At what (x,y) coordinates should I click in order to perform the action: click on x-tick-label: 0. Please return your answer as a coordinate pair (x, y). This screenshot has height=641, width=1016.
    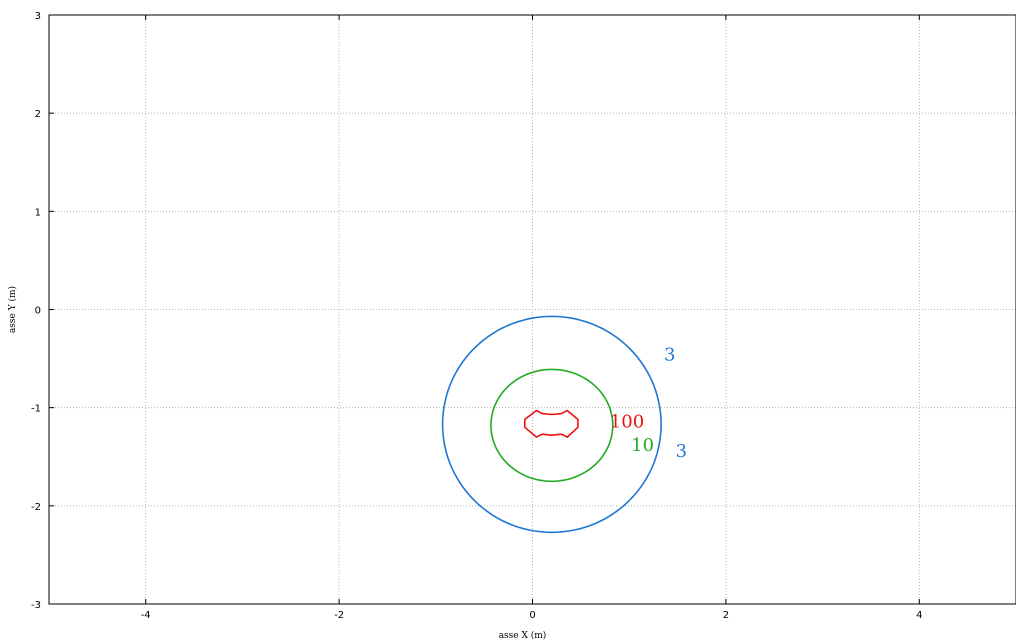
    Looking at the image, I should click on (532, 615).